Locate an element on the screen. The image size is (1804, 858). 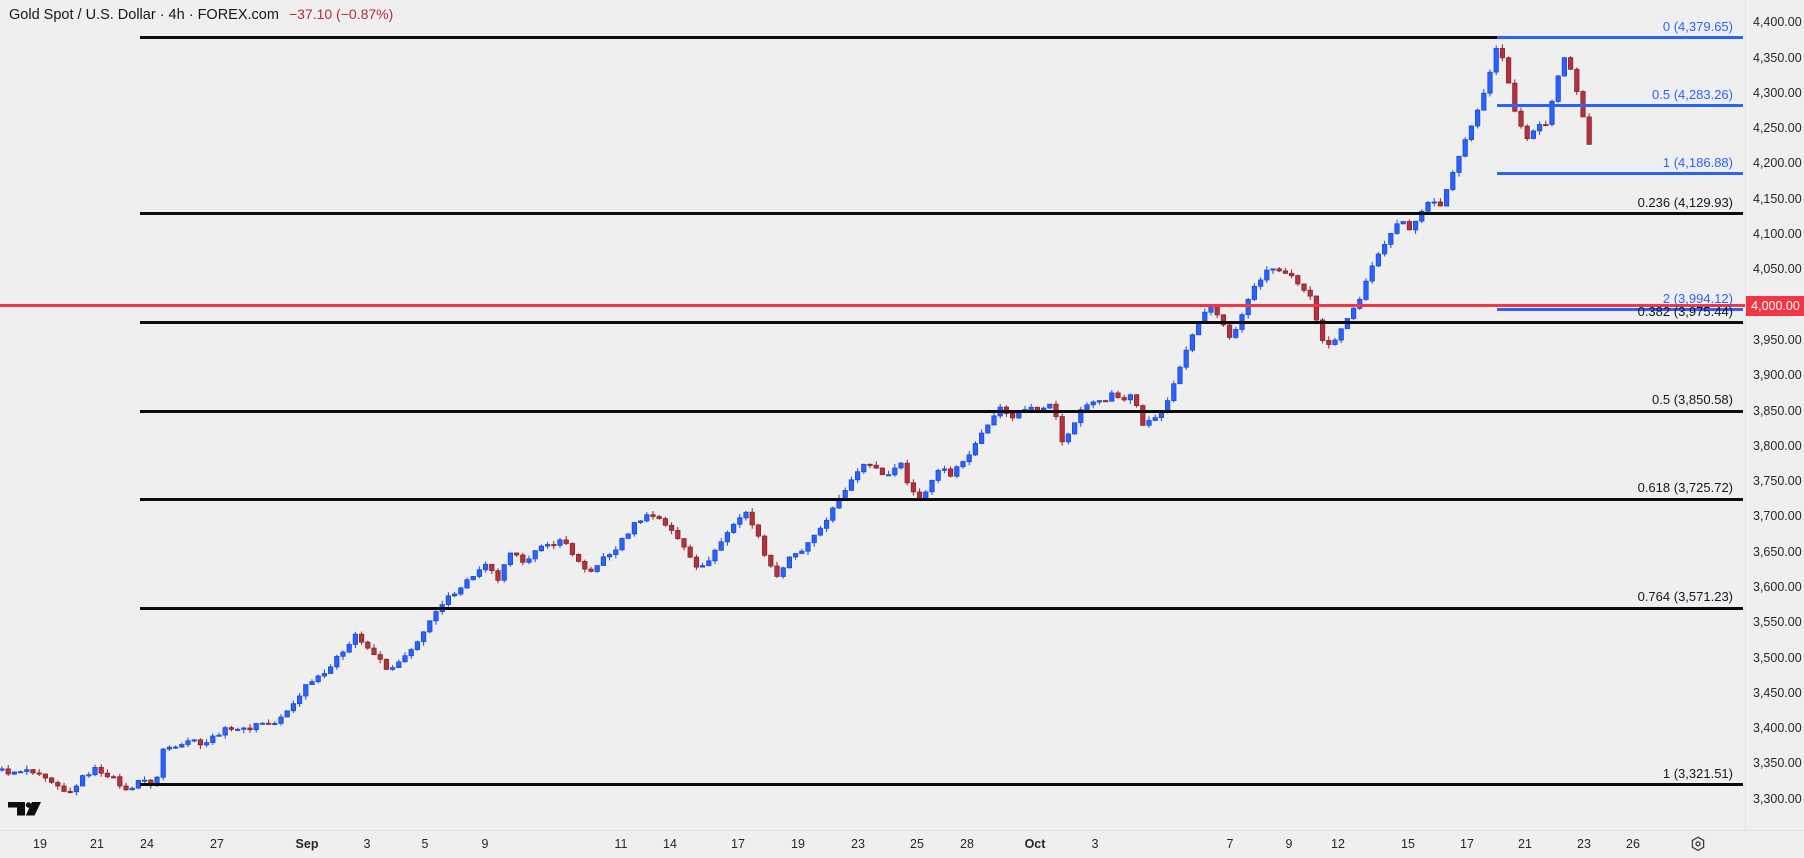
price-tick: 3,300.00 is located at coordinates (1777, 798).